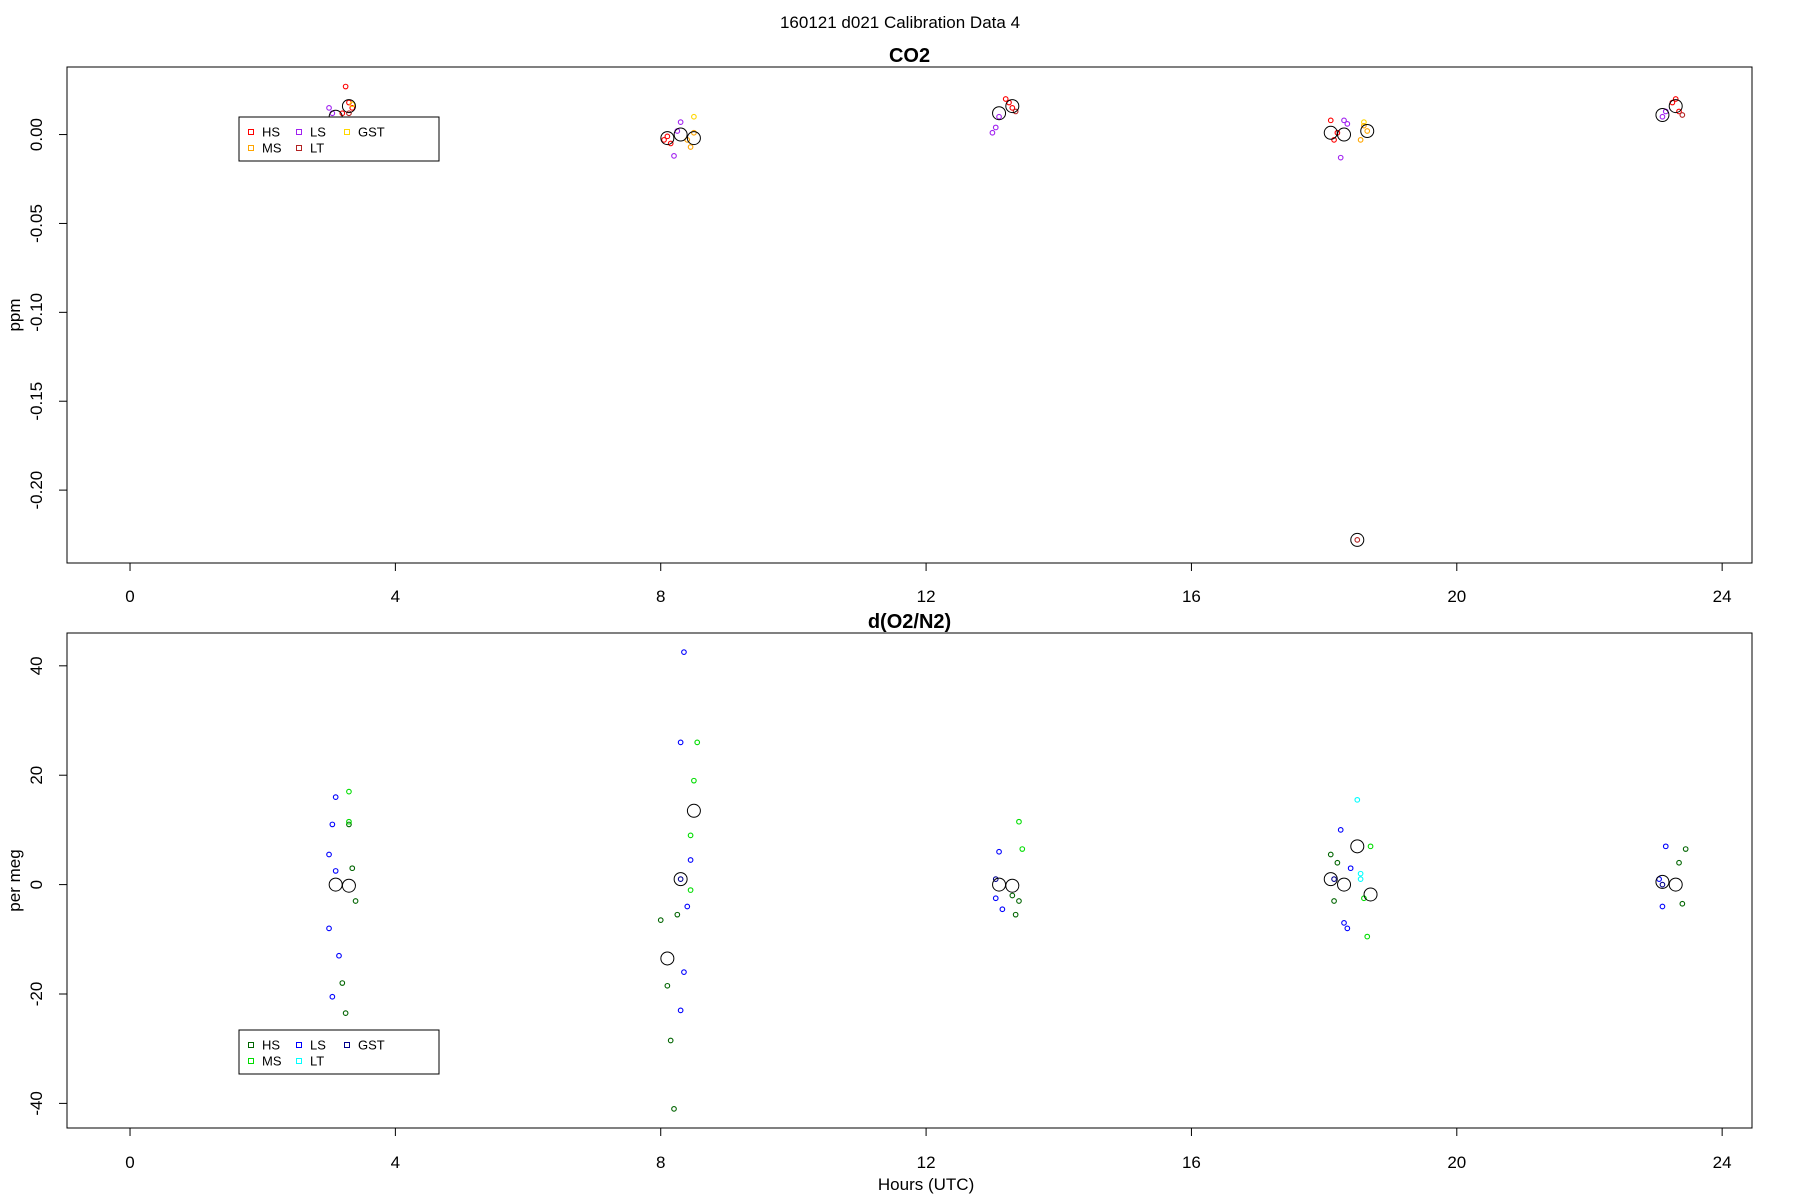  I want to click on y-axis-label: per meg, so click(14, 880).